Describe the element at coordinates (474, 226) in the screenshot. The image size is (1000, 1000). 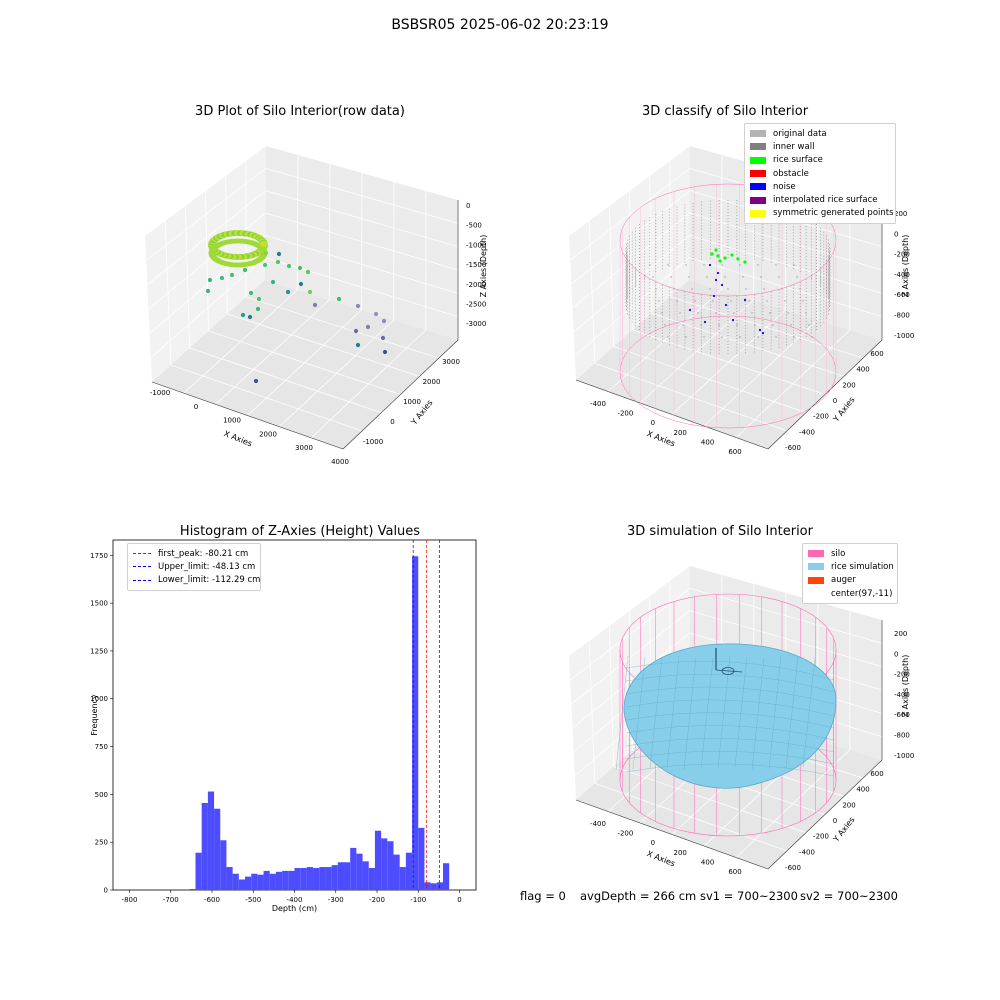
I see `plot1-z-tick-label: -500` at that location.